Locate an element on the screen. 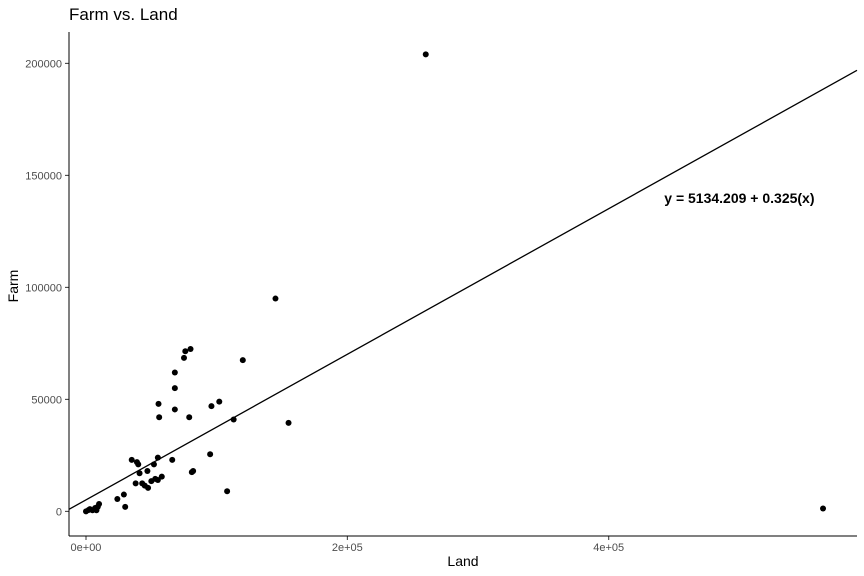 This screenshot has width=864, height=576. y-tick-label: 50000 is located at coordinates (46, 400).